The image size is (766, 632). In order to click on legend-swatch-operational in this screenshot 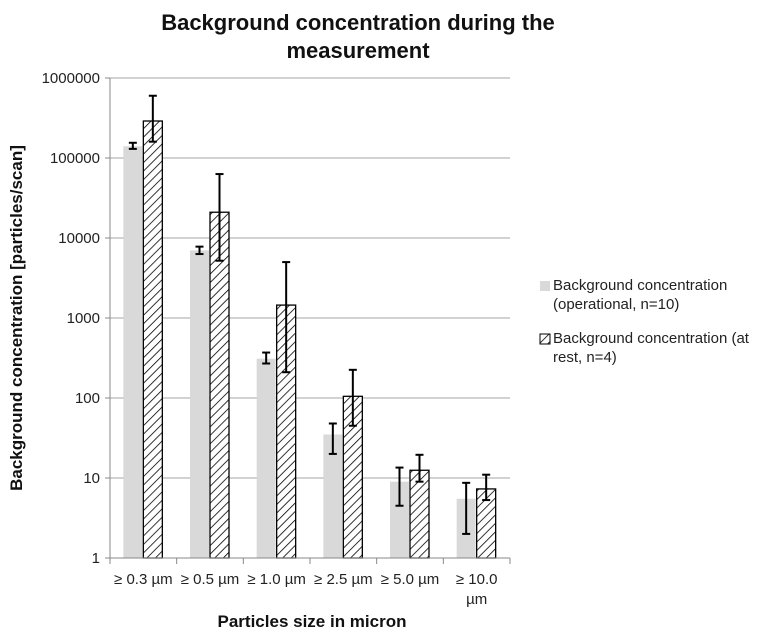, I will do `click(545, 286)`.